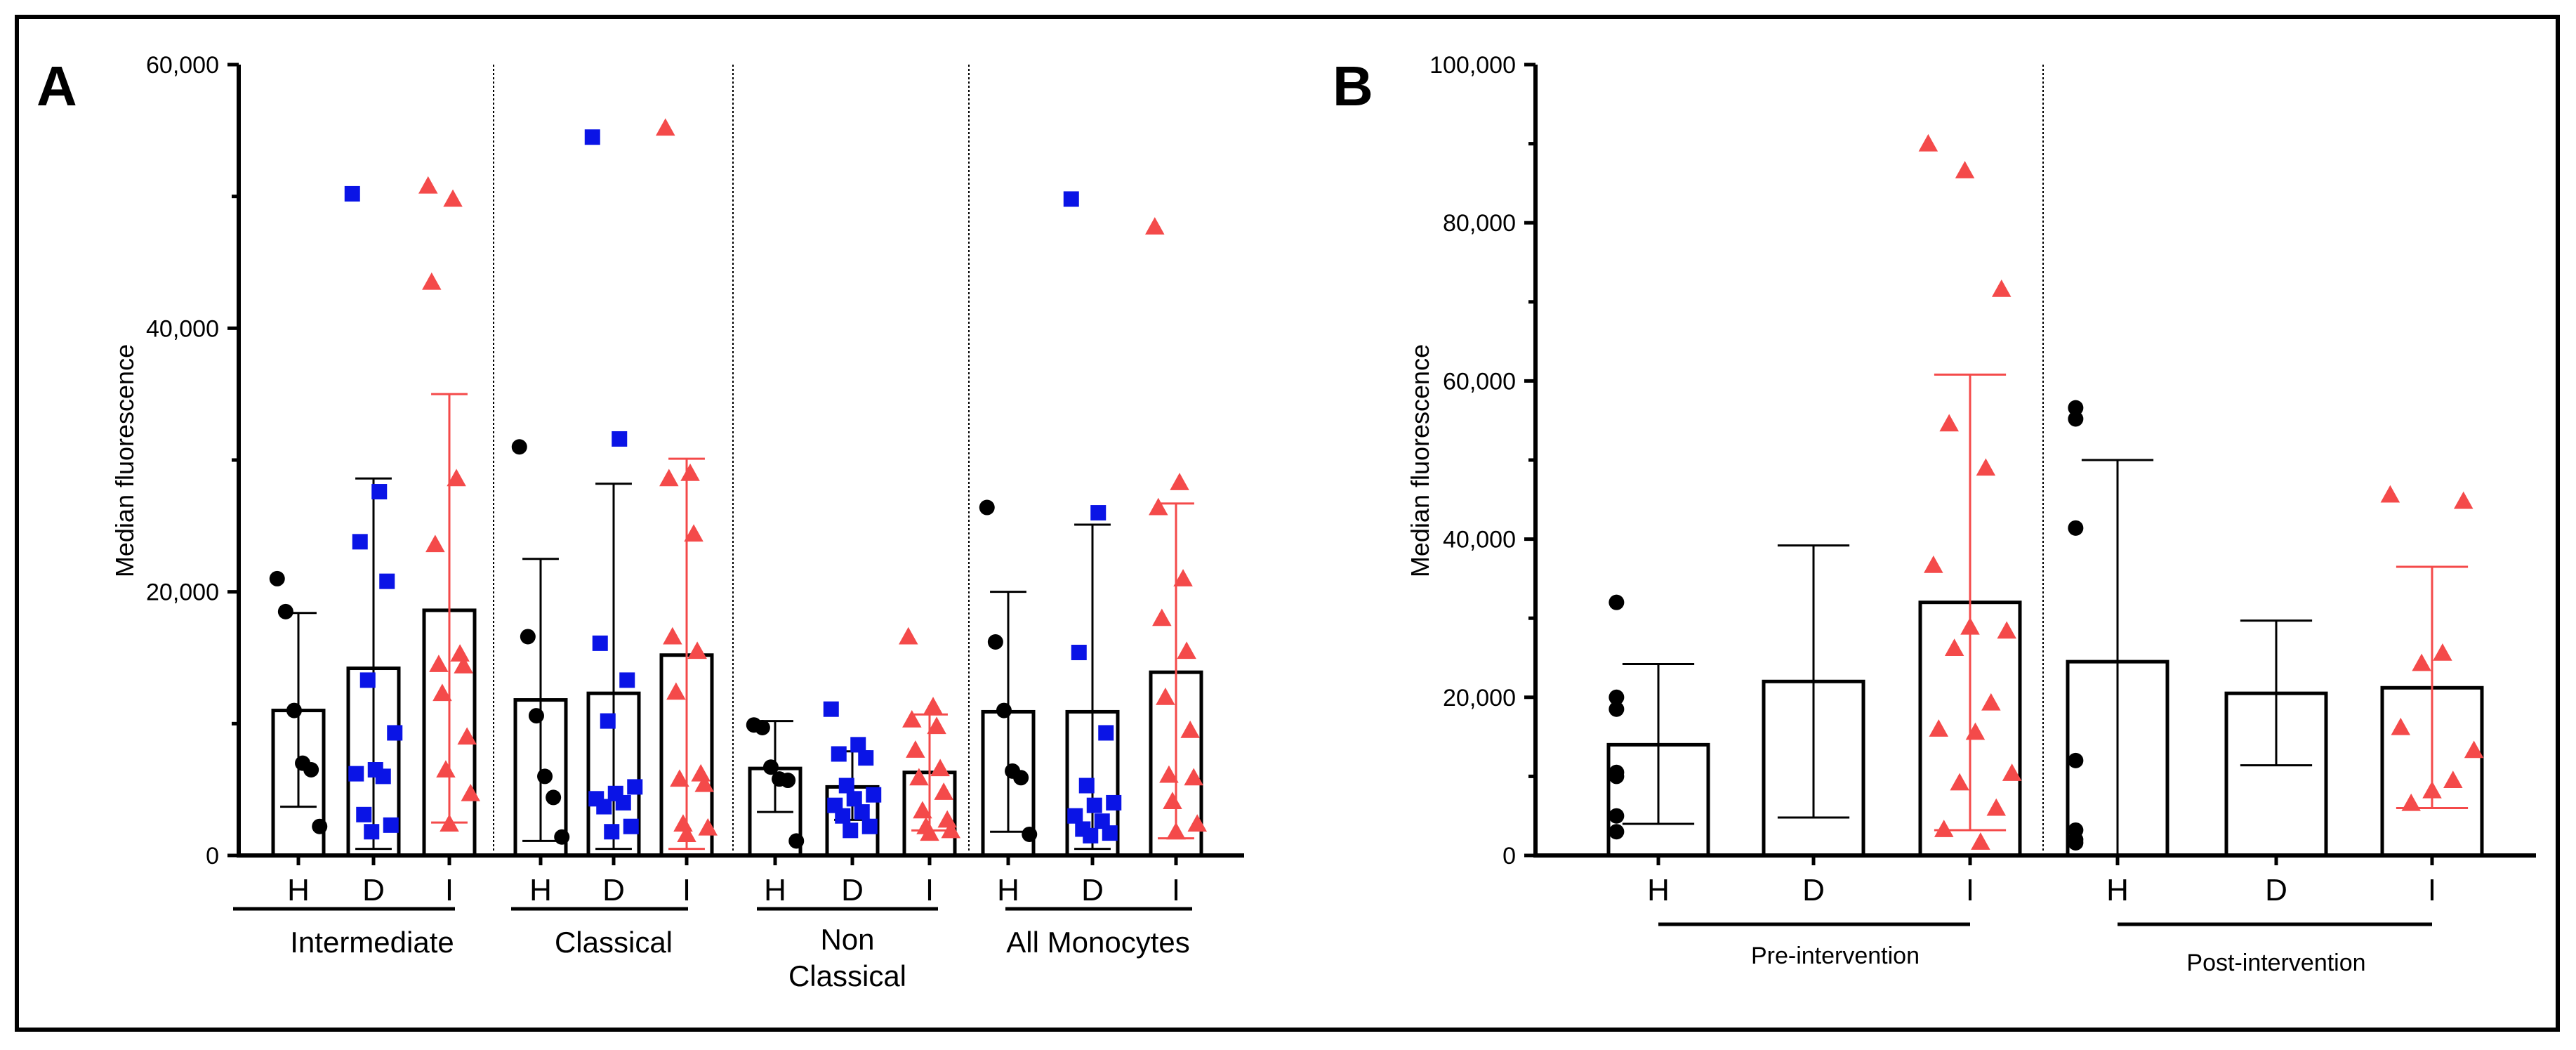 This screenshot has height=1050, width=2576. I want to click on panel-a-group-label-line: Classical, so click(847, 975).